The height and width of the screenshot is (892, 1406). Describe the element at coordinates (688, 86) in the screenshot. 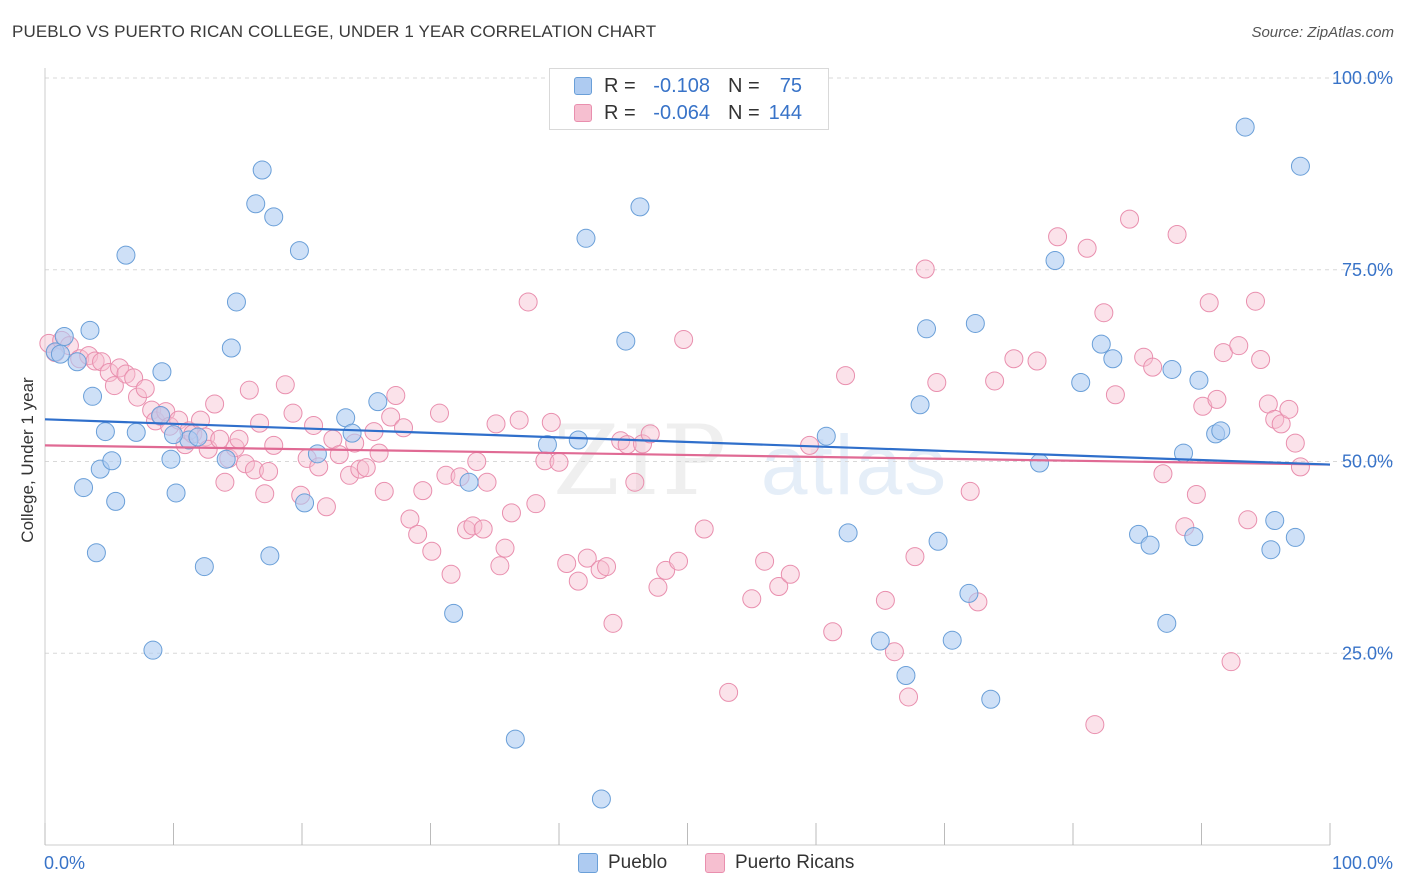

I see `legend-row-pueblo: R = -0.108 N = 75` at that location.